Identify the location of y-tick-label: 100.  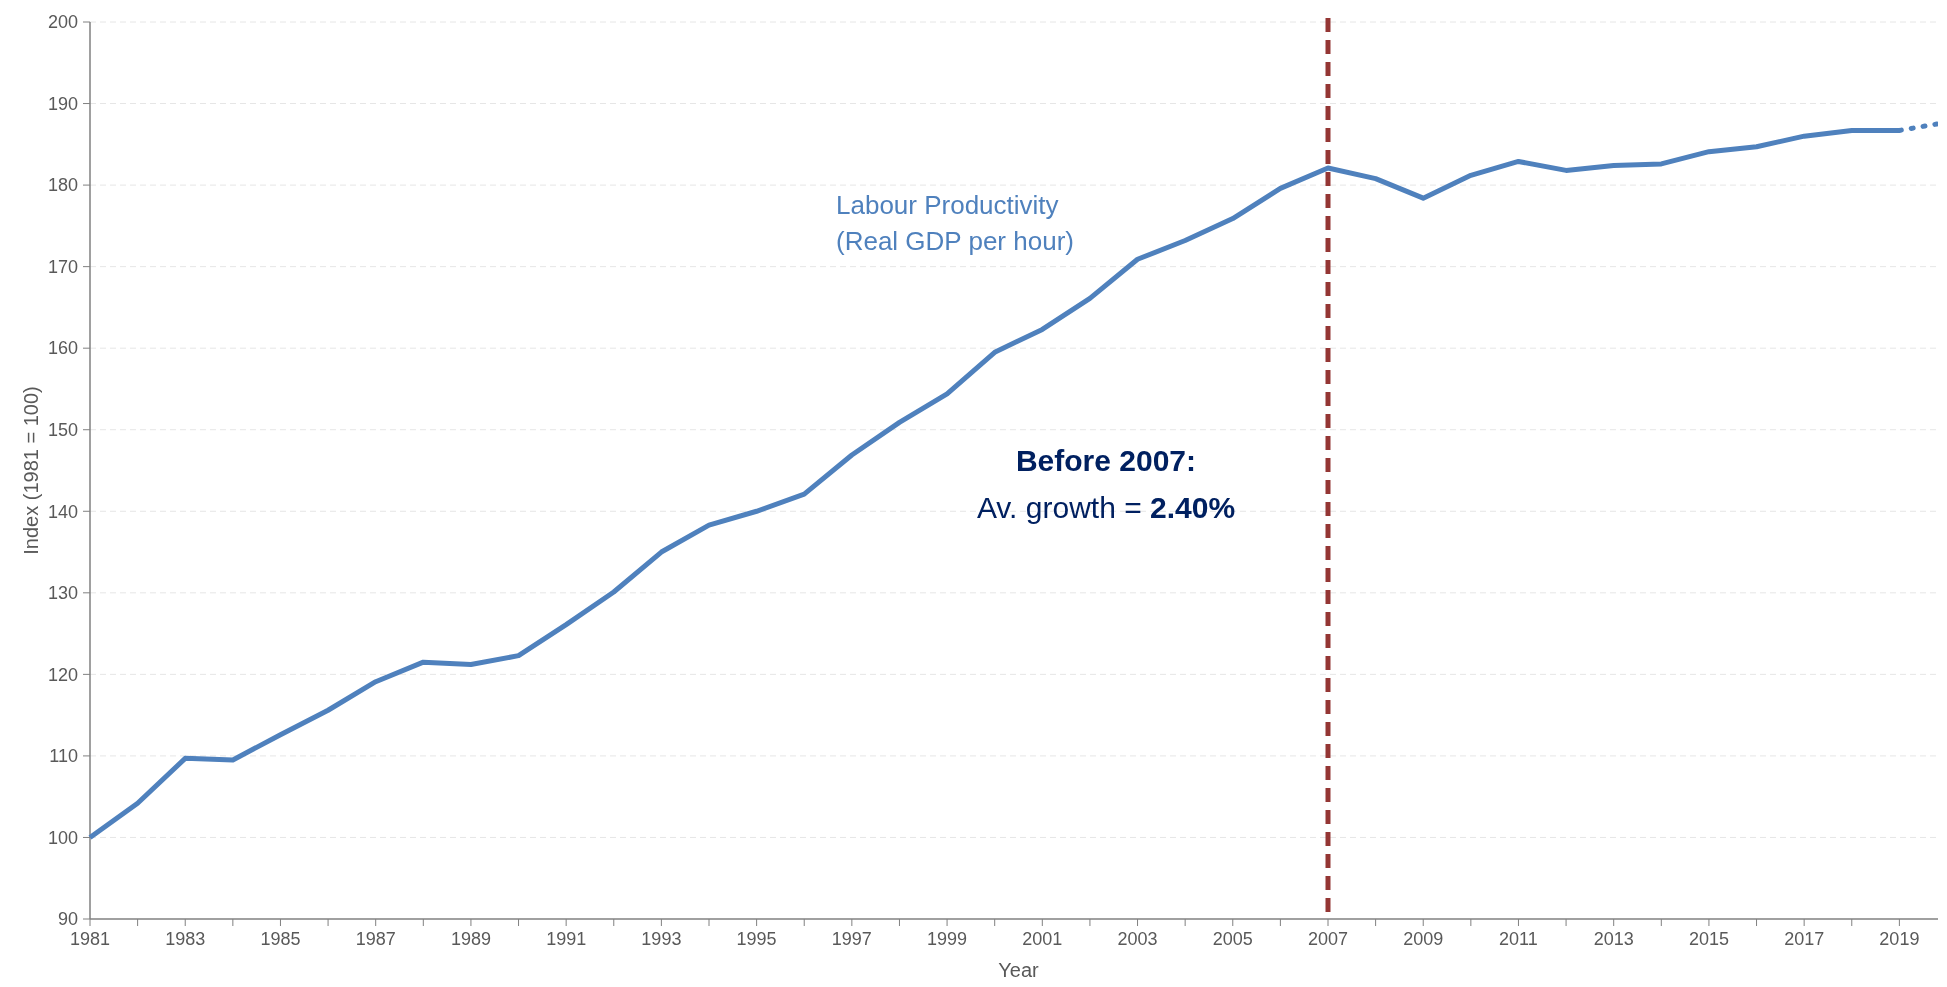
(62, 837).